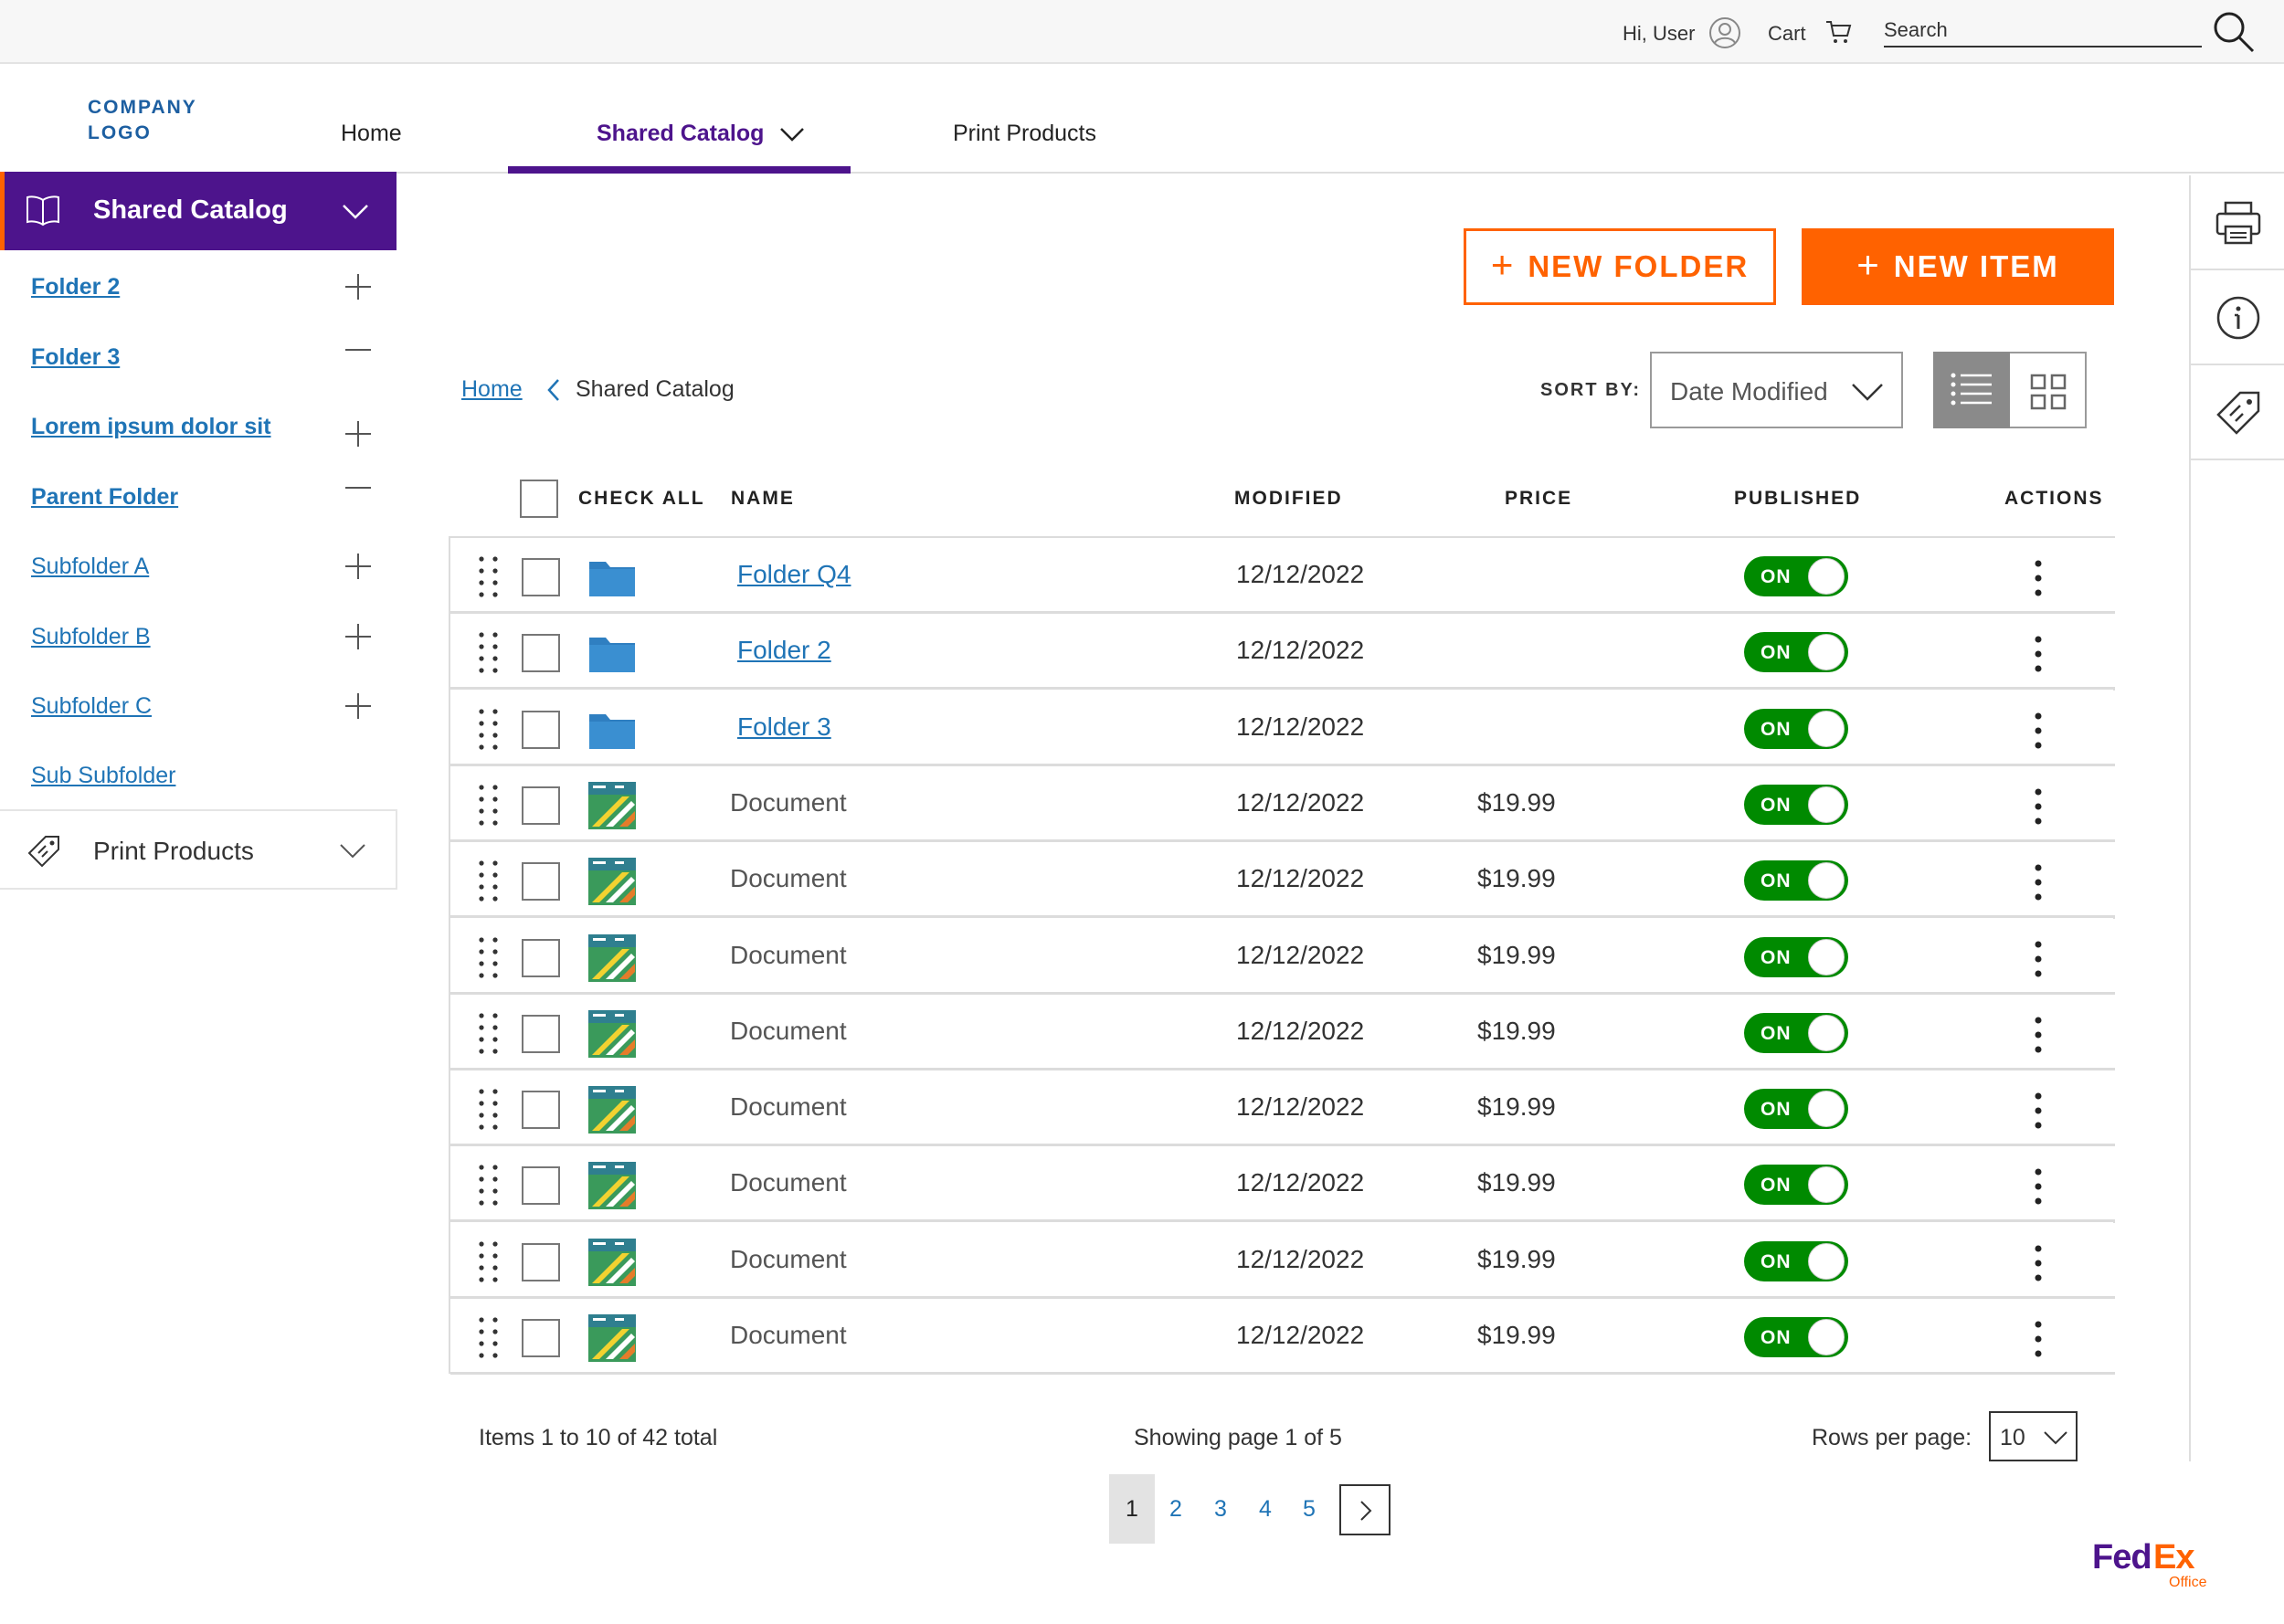  What do you see at coordinates (681, 133) in the screenshot?
I see `nav-shared-catalog: Shared Catalog` at bounding box center [681, 133].